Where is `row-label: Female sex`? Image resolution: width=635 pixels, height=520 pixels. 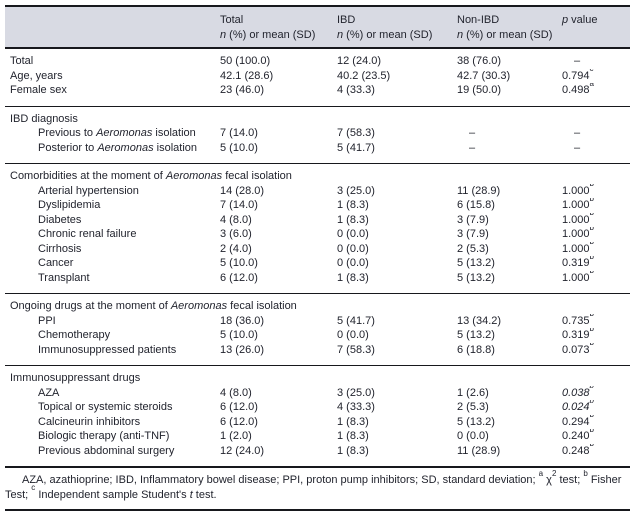
row-label: Female sex is located at coordinates (38, 90).